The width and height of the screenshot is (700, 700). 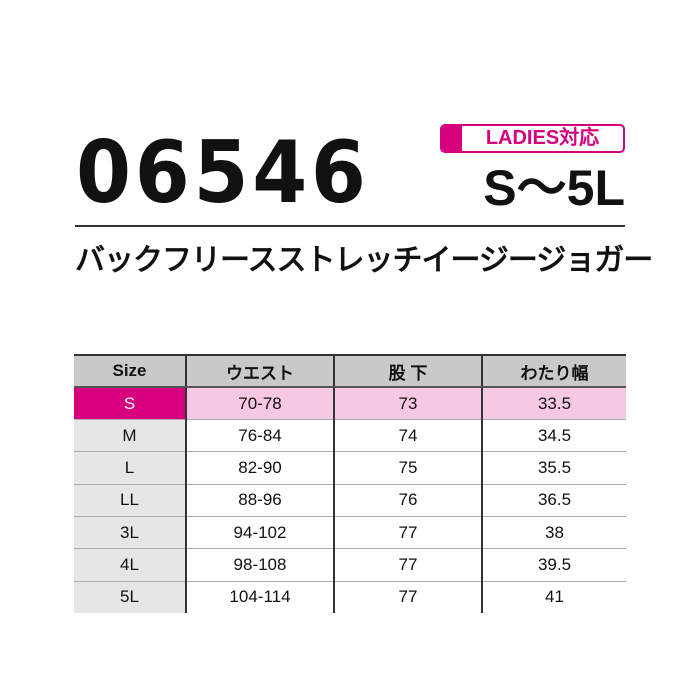 What do you see at coordinates (259, 436) in the screenshot?
I see `waist-cell: 76-84` at bounding box center [259, 436].